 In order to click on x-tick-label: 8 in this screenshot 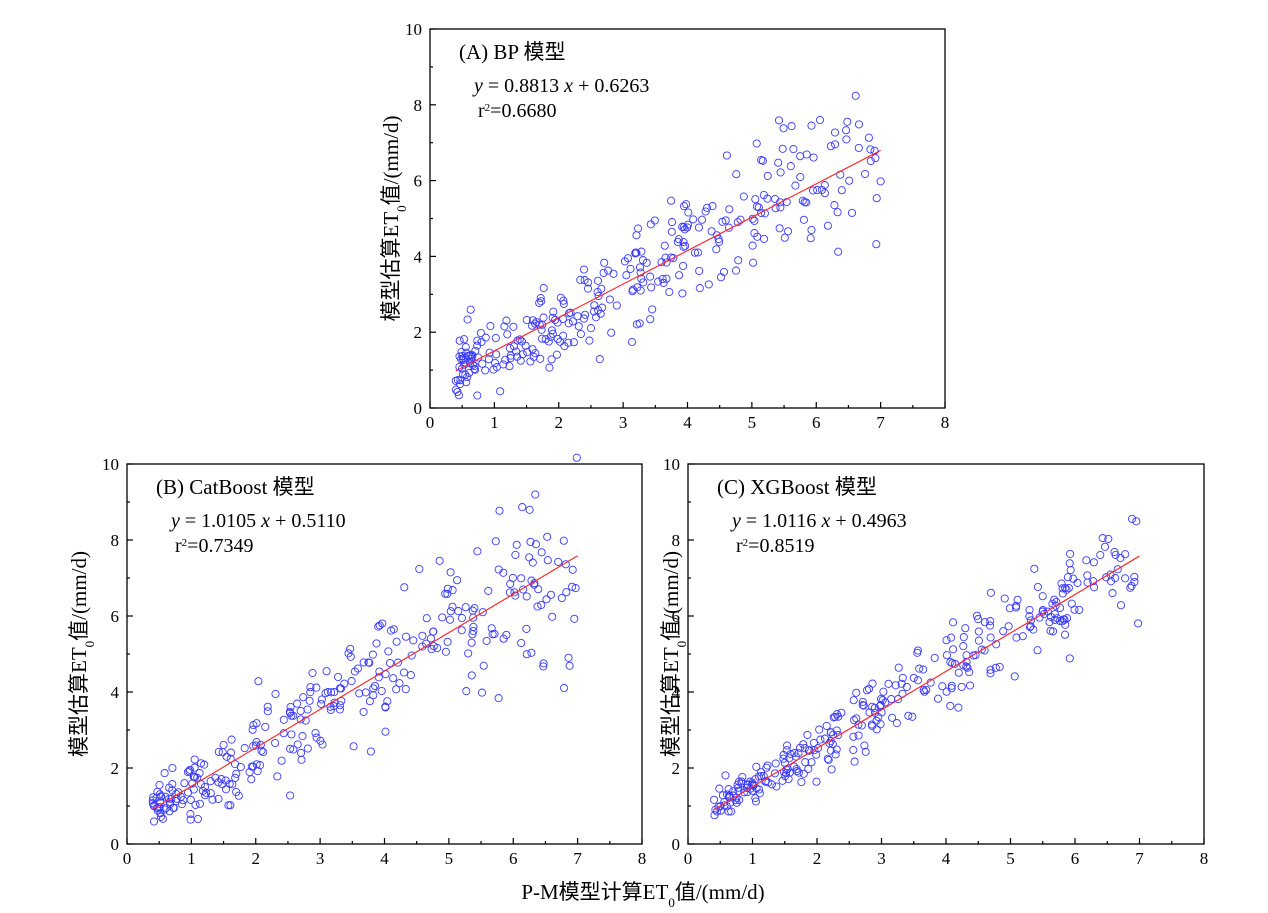, I will do `click(642, 858)`.